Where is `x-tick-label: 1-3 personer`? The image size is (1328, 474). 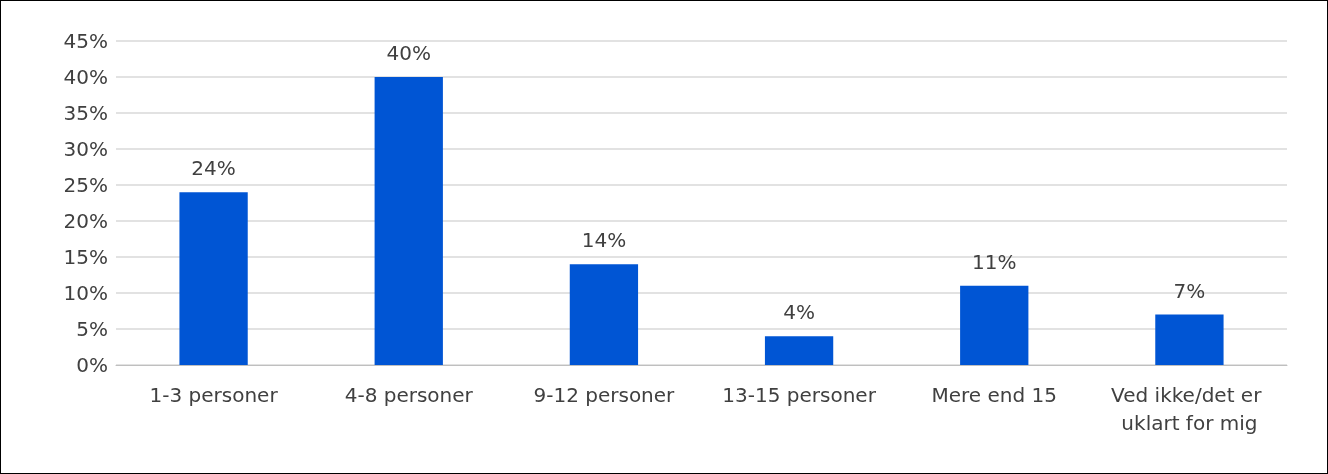
x-tick-label: 1-3 personer is located at coordinates (214, 395).